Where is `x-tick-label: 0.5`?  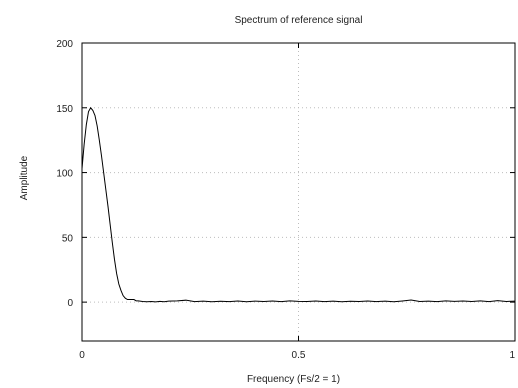
x-tick-label: 0.5 is located at coordinates (299, 355).